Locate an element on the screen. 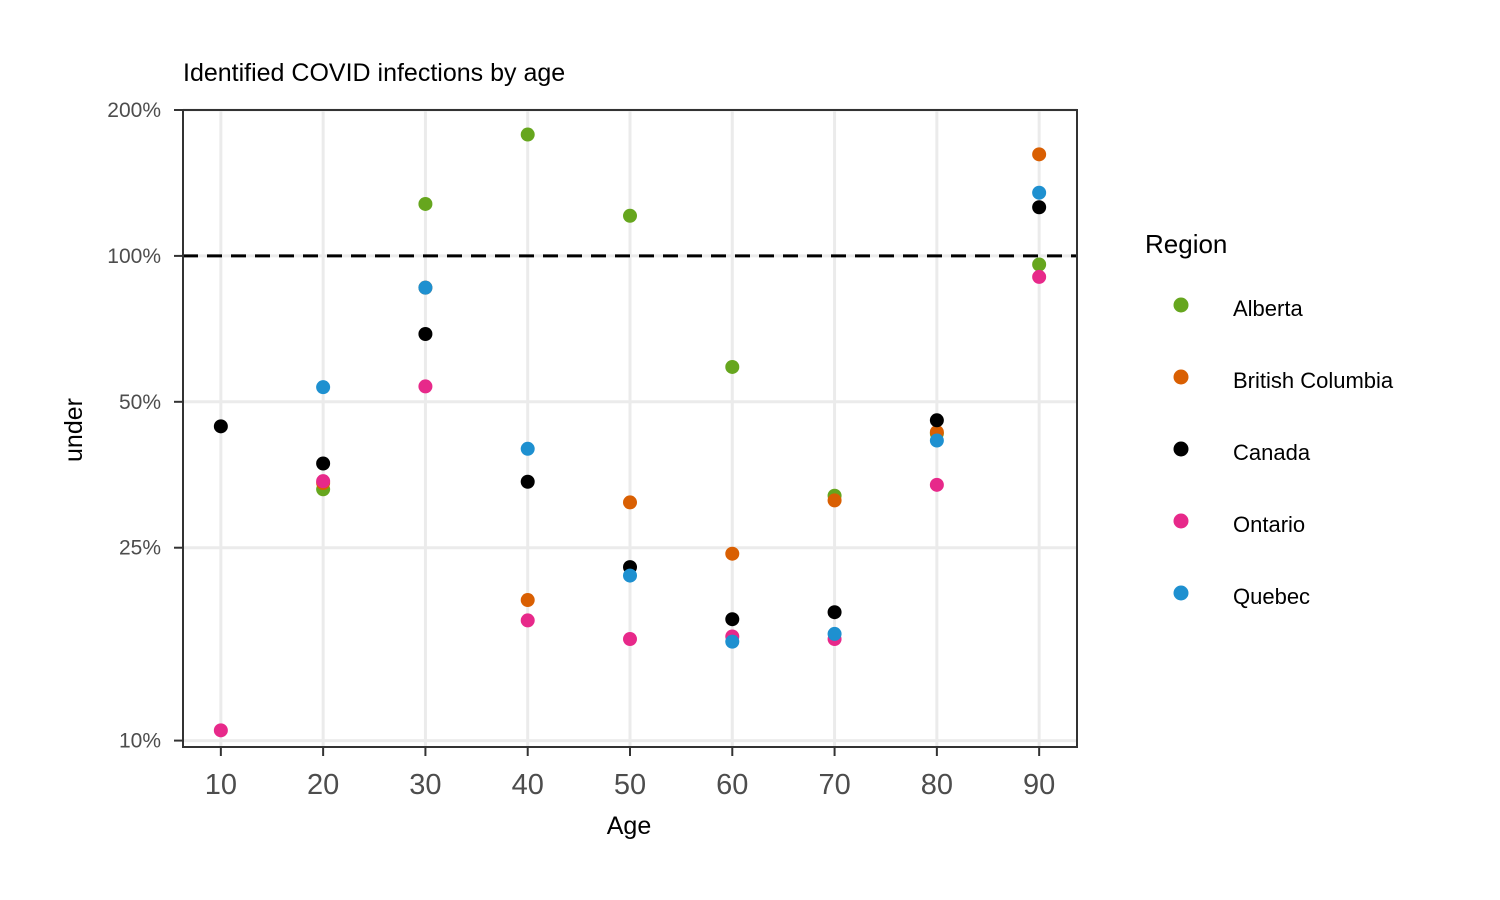 Image resolution: width=1500 pixels, height=900 pixels. legend-title: Region is located at coordinates (1186, 244).